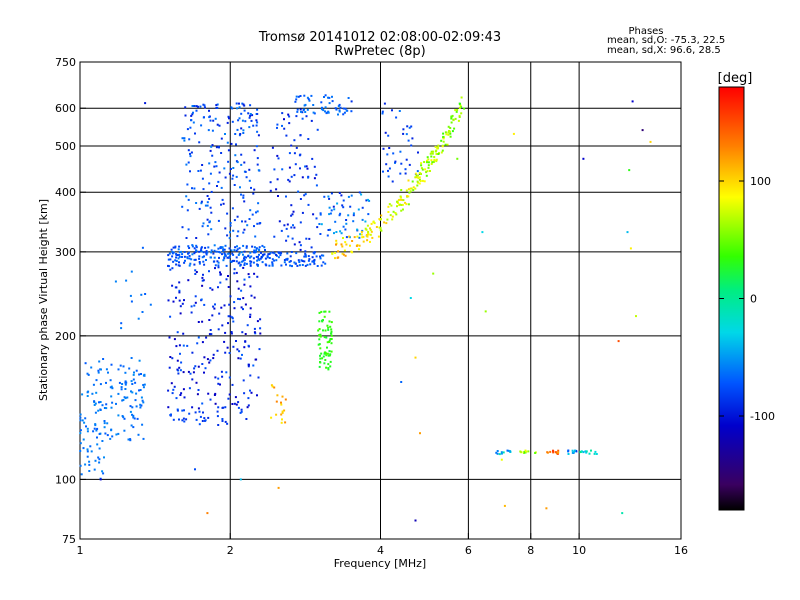 The height and width of the screenshot is (600, 800). I want to click on chart-subtitle: RwPretec (8p), so click(379, 51).